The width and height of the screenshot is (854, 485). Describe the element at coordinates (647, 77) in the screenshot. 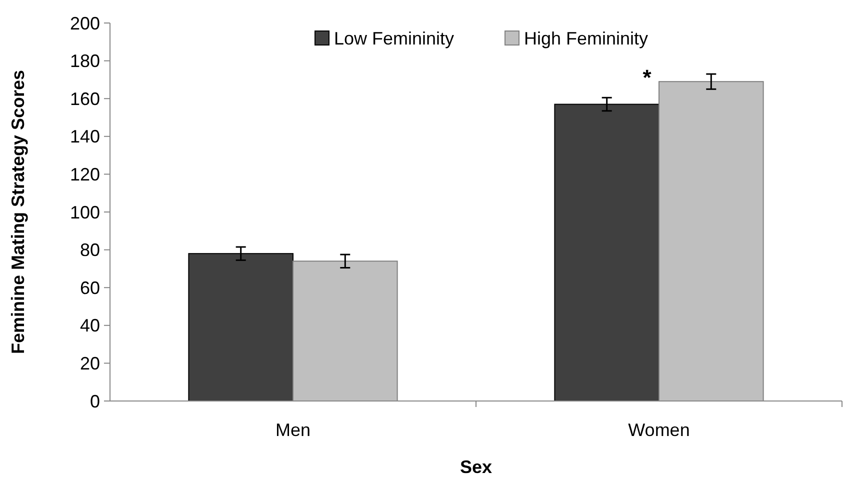

I see `annotation: *` at that location.